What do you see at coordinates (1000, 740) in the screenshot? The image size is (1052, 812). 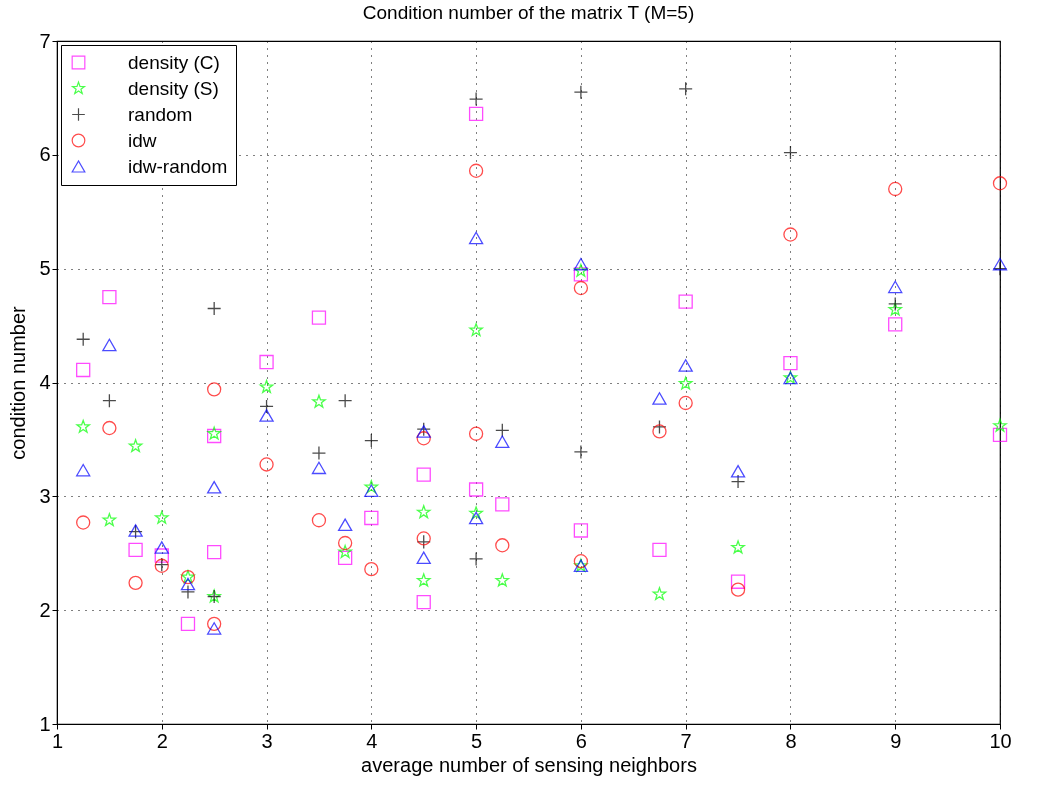 I see `x-tick-label: 10` at bounding box center [1000, 740].